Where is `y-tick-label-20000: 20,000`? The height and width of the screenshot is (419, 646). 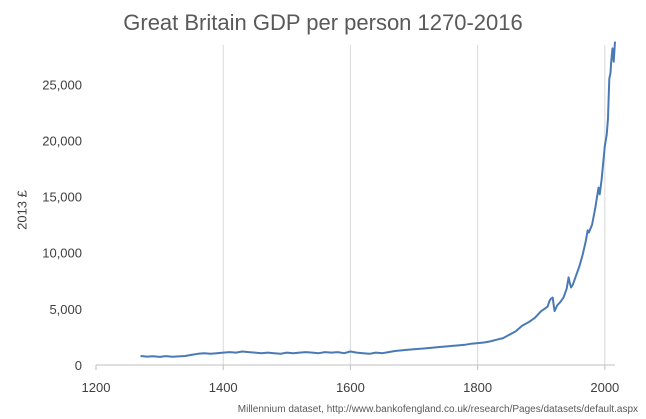 y-tick-label-20000: 20,000 is located at coordinates (62, 140).